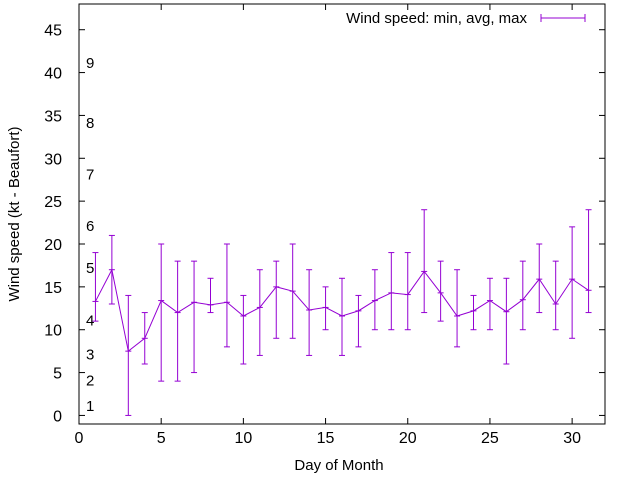 This screenshot has width=640, height=480. What do you see at coordinates (53, 74) in the screenshot?
I see `y-tick-label: 40` at bounding box center [53, 74].